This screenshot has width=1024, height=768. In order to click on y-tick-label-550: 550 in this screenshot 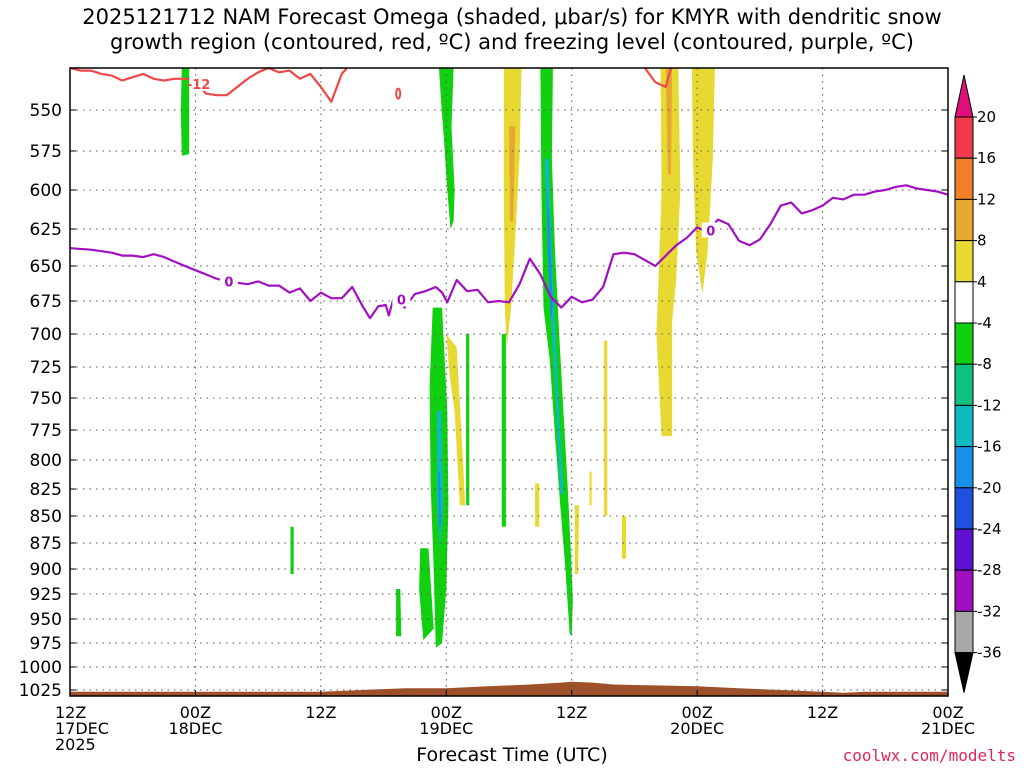, I will do `click(46, 111)`.